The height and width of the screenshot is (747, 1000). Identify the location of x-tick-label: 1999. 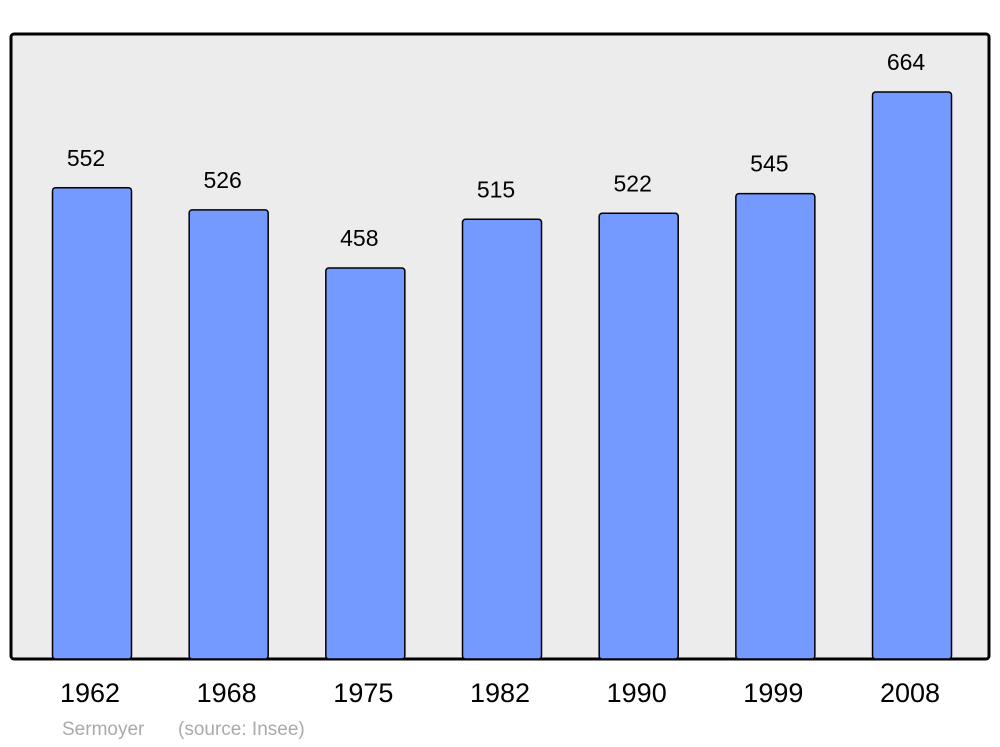
(773, 693).